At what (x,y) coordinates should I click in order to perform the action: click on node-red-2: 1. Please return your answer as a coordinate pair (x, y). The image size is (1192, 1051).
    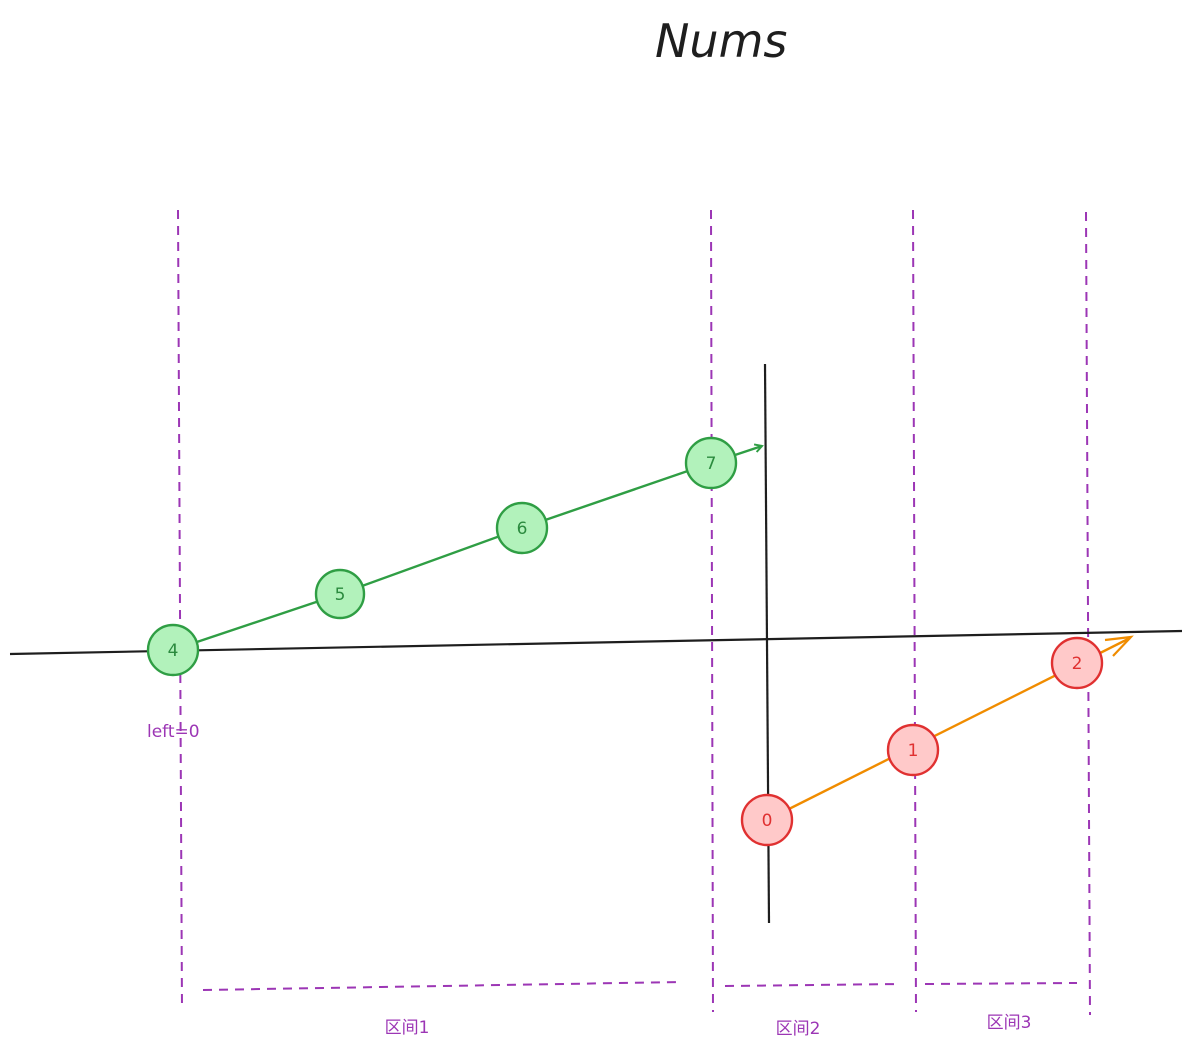
    Looking at the image, I should click on (913, 750).